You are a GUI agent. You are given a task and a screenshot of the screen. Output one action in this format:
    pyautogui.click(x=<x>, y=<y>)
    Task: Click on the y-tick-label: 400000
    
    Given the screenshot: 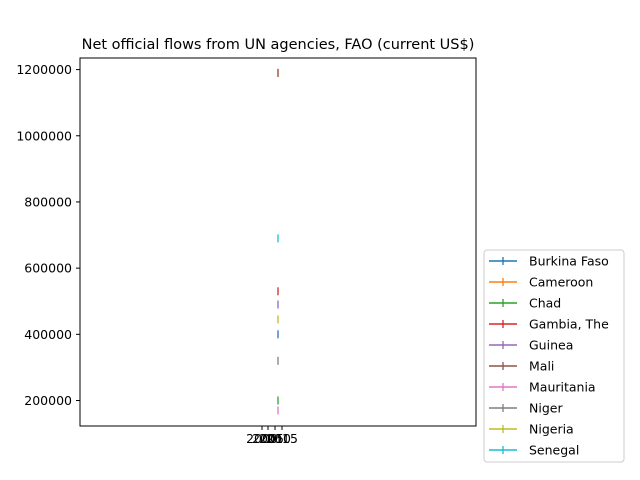 What is the action you would take?
    pyautogui.click(x=48, y=334)
    